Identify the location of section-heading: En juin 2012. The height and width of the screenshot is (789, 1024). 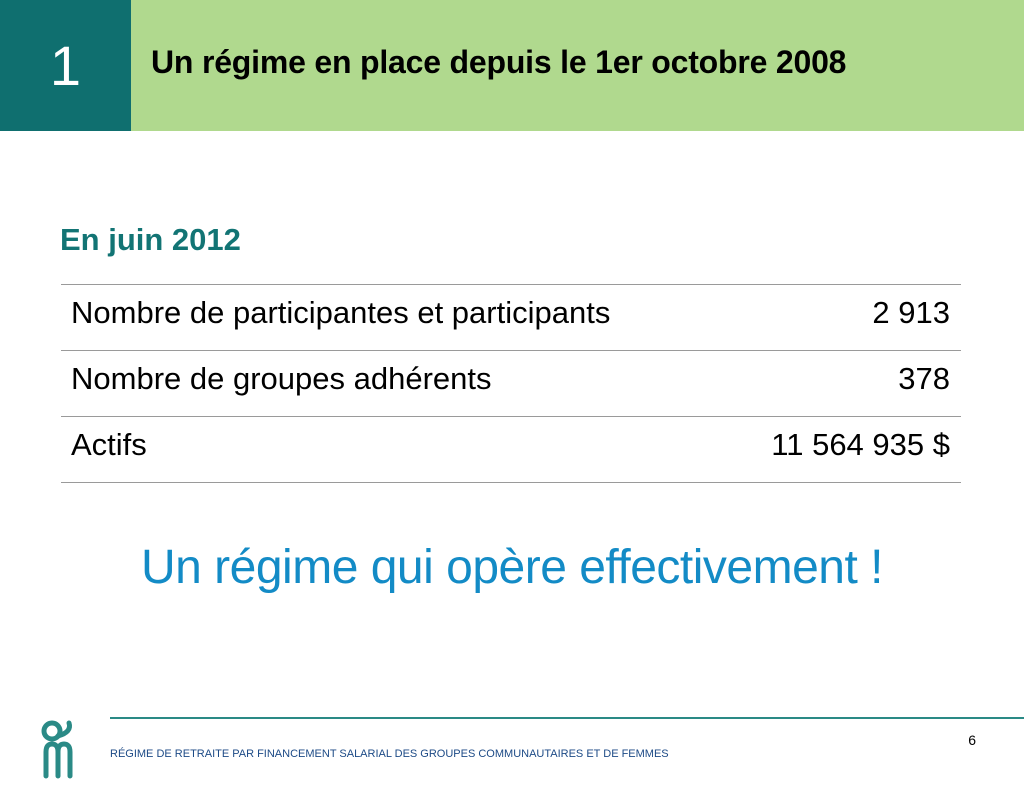
(150, 239).